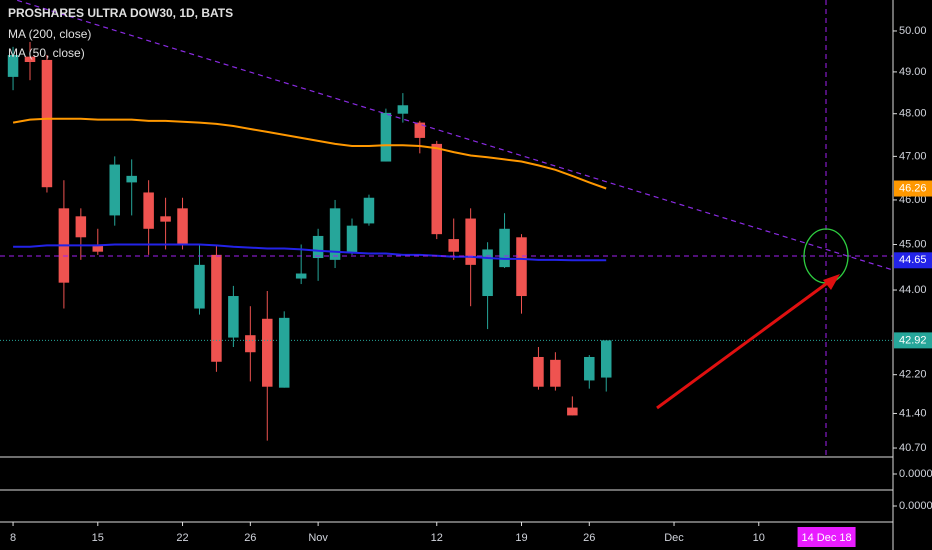  I want to click on y-tick-label: 44.00, so click(913, 290).